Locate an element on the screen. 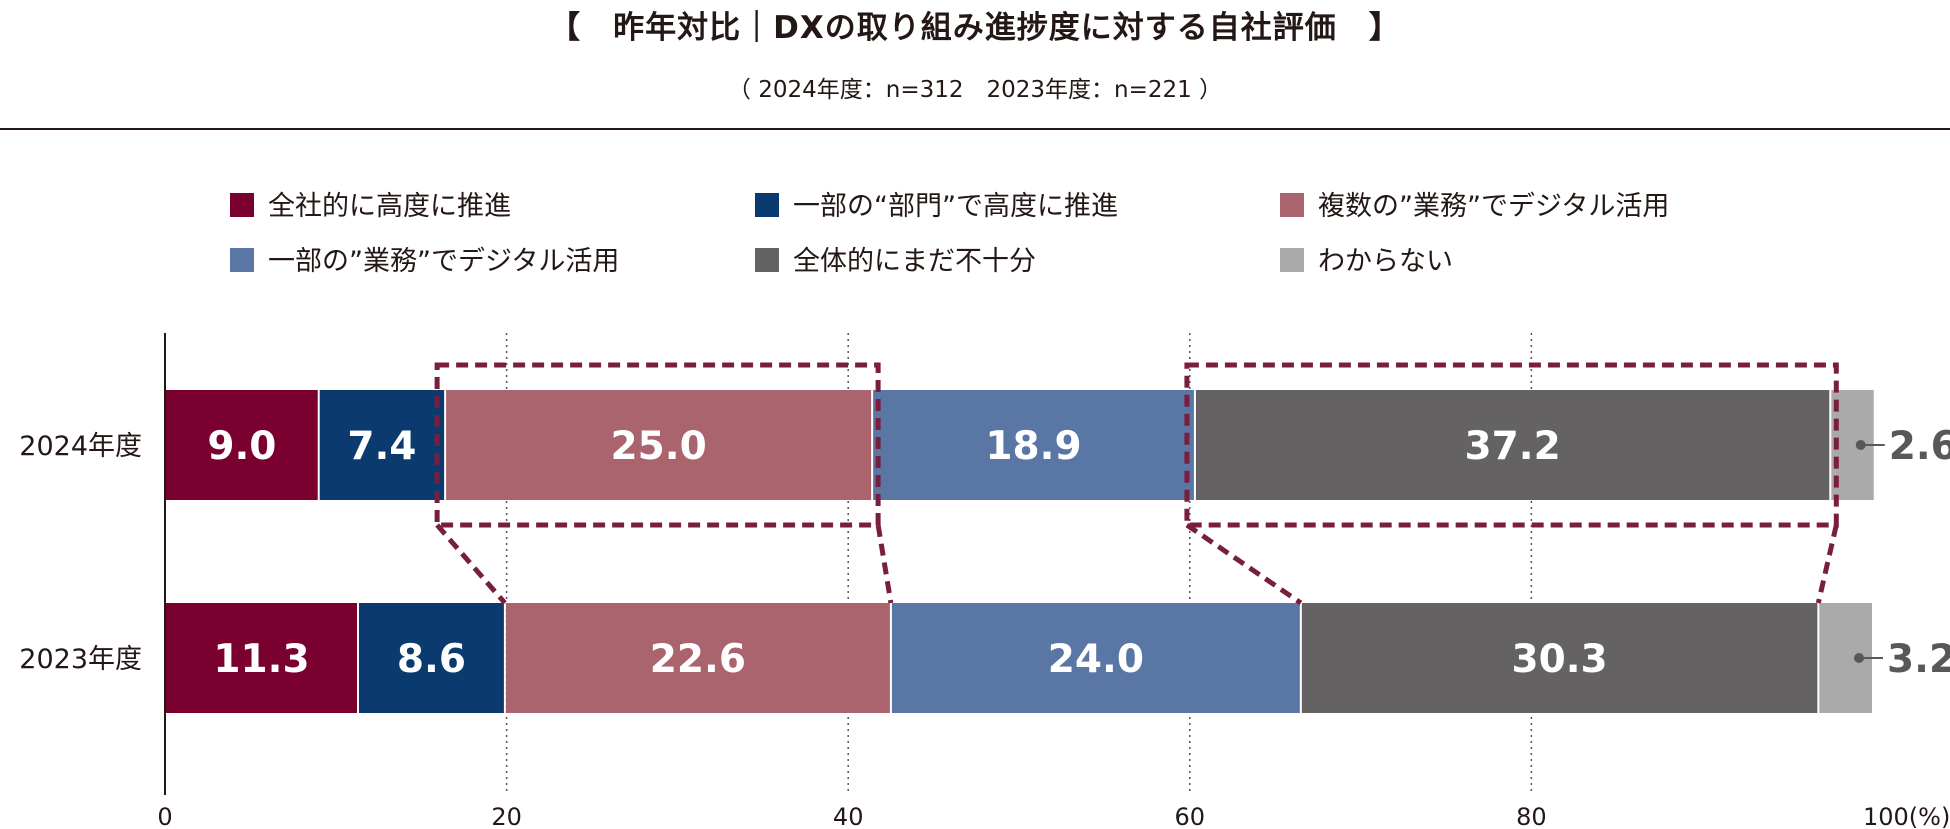 Image resolution: width=1950 pixels, height=829 pixels. data-label: 9.0 is located at coordinates (241, 446).